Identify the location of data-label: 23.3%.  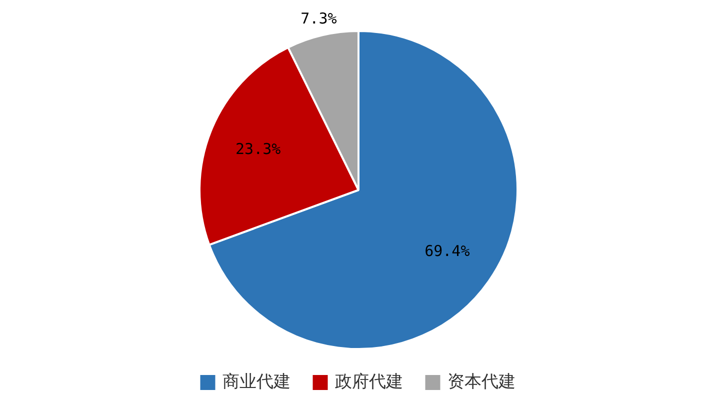
(258, 149).